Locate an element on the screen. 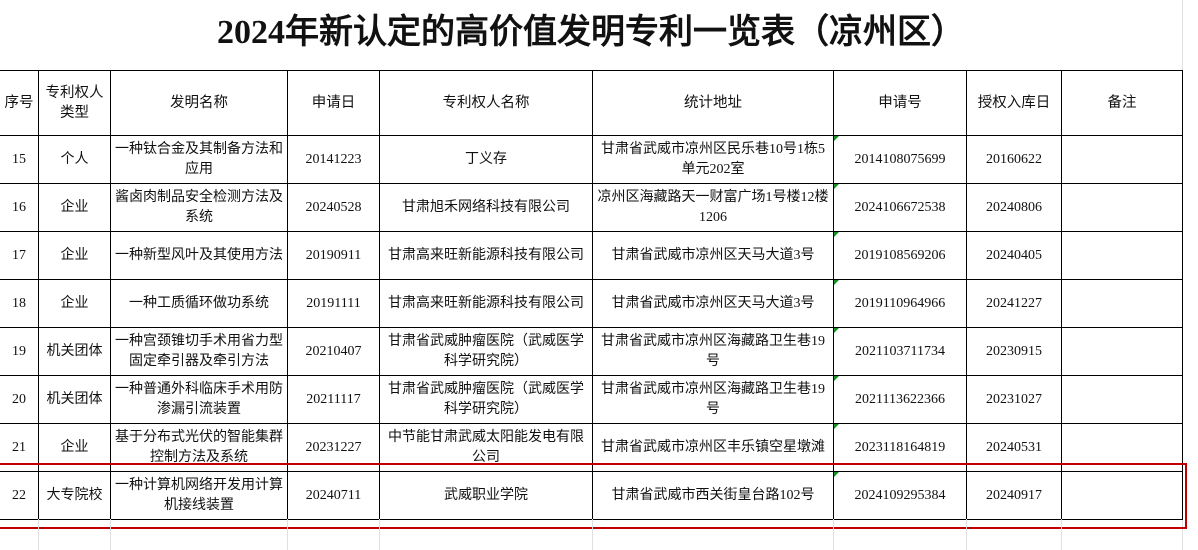 The image size is (1198, 550). address-cell-text: 甘肃省武威市西关街皇台路102号 is located at coordinates (713, 495).